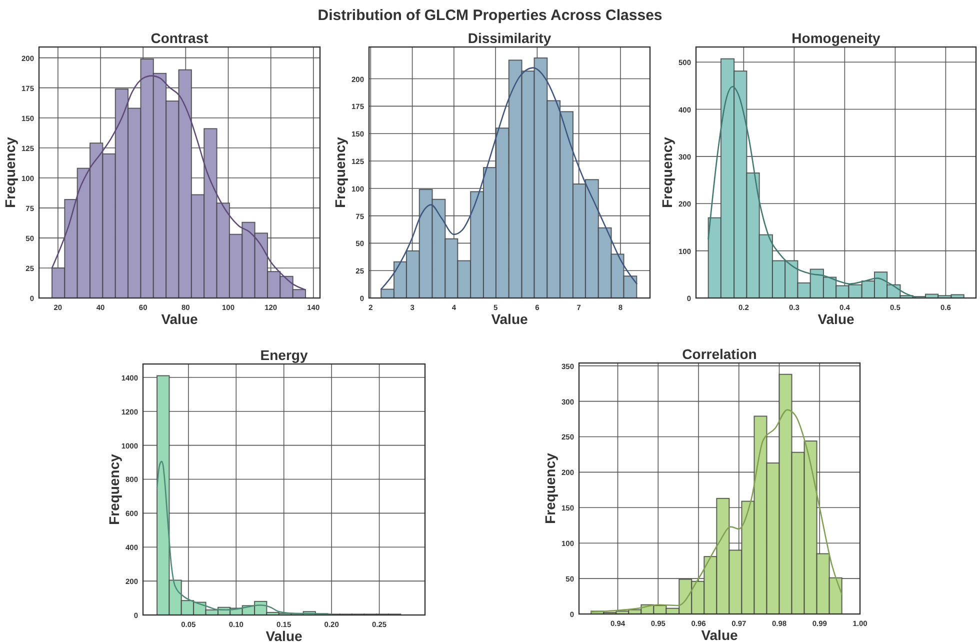 This screenshot has height=642, width=980. I want to click on text: Distribution of GLCM Properties Across Classes, so click(490, 15).